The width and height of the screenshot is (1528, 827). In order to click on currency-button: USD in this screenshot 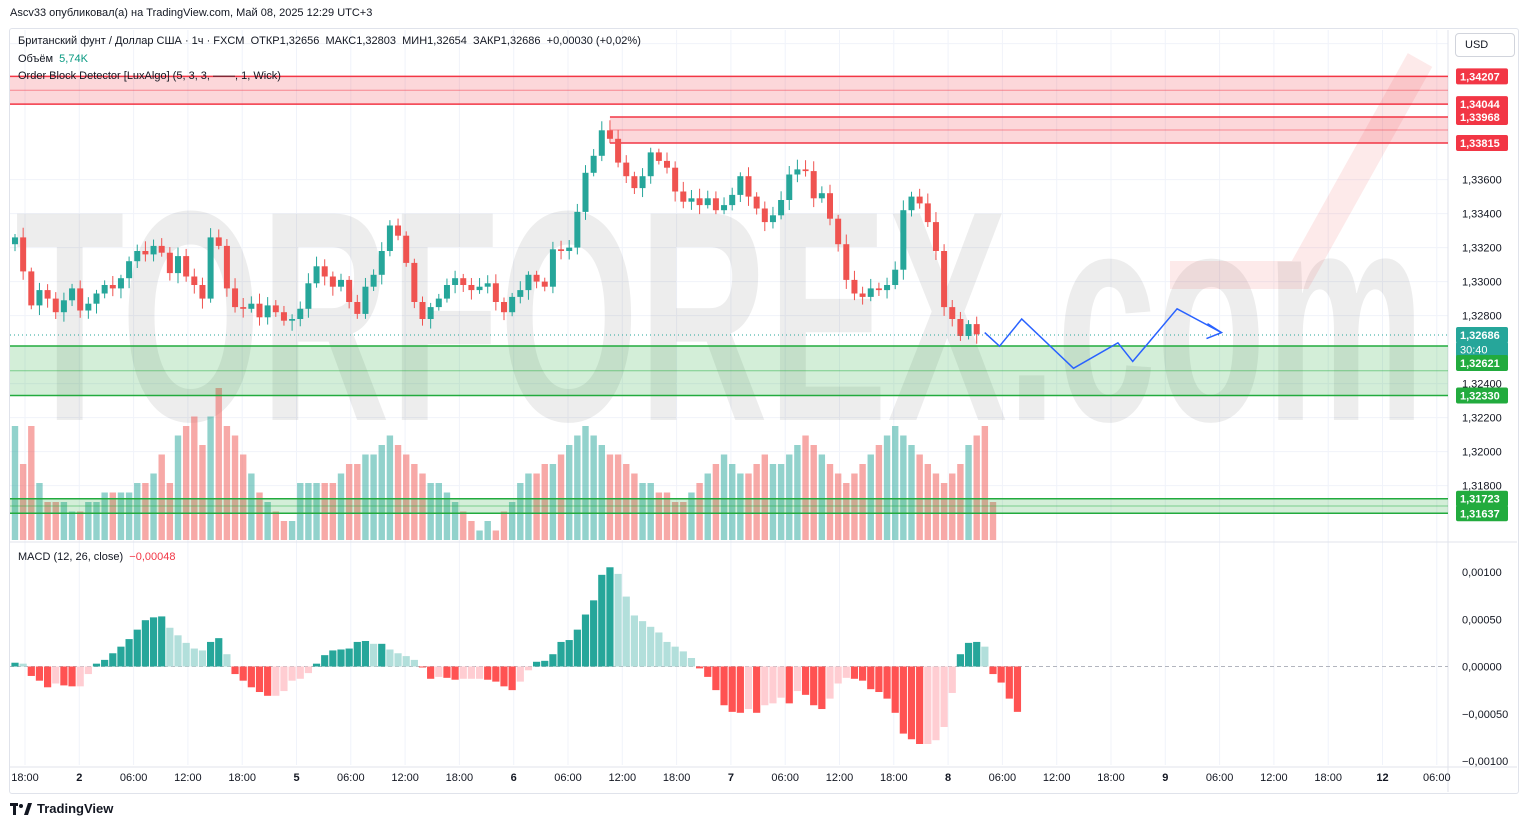, I will do `click(1485, 45)`.